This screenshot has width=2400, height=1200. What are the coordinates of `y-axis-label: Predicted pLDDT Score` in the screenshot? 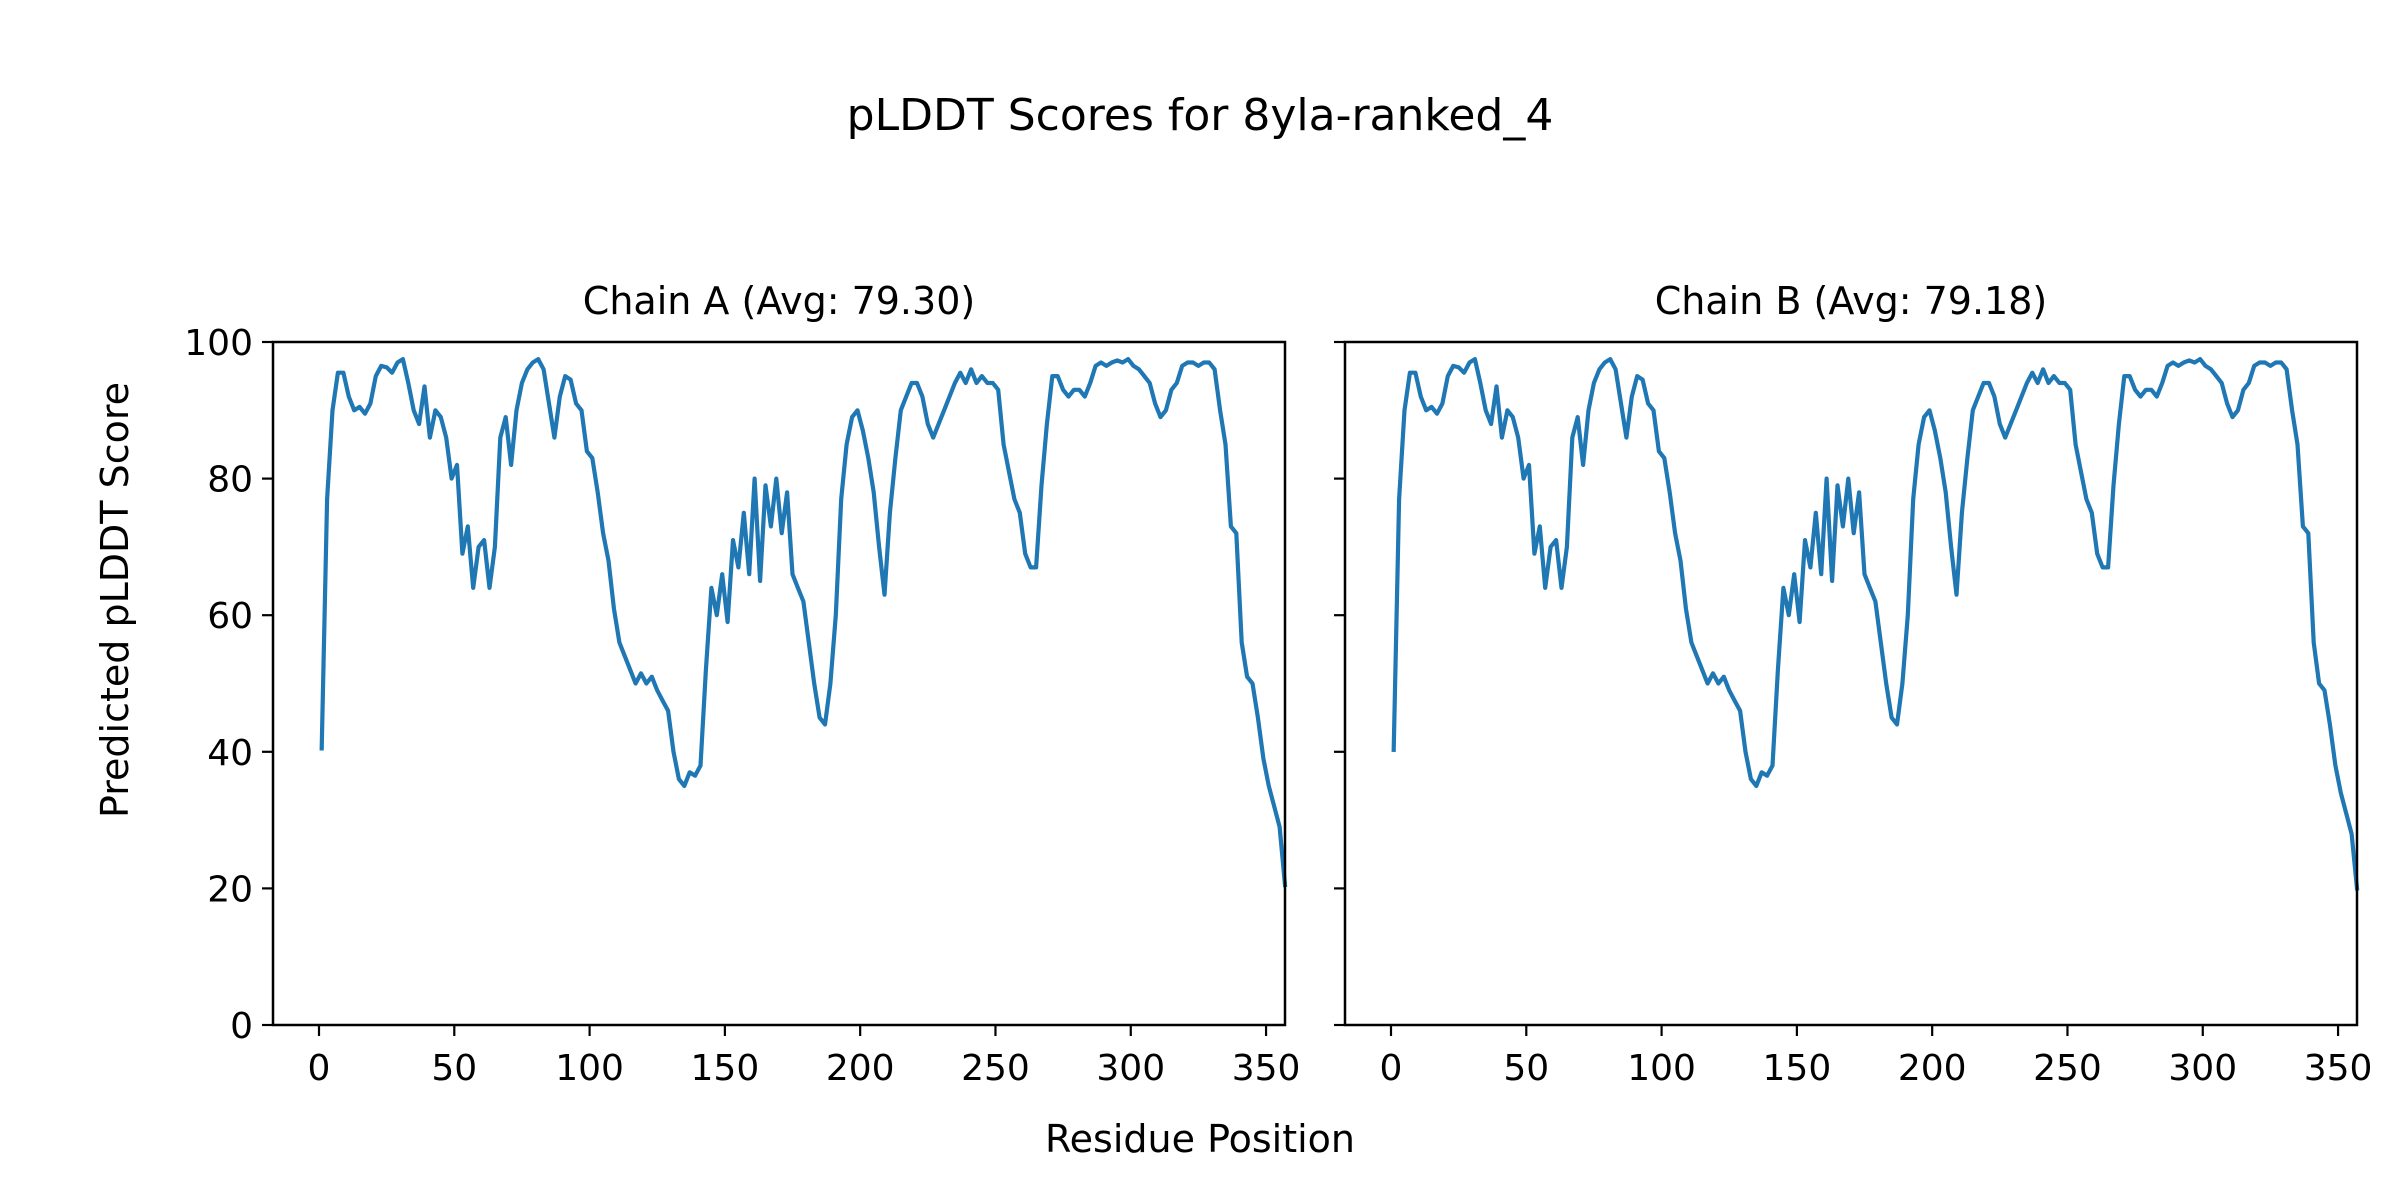 It's located at (115, 600).